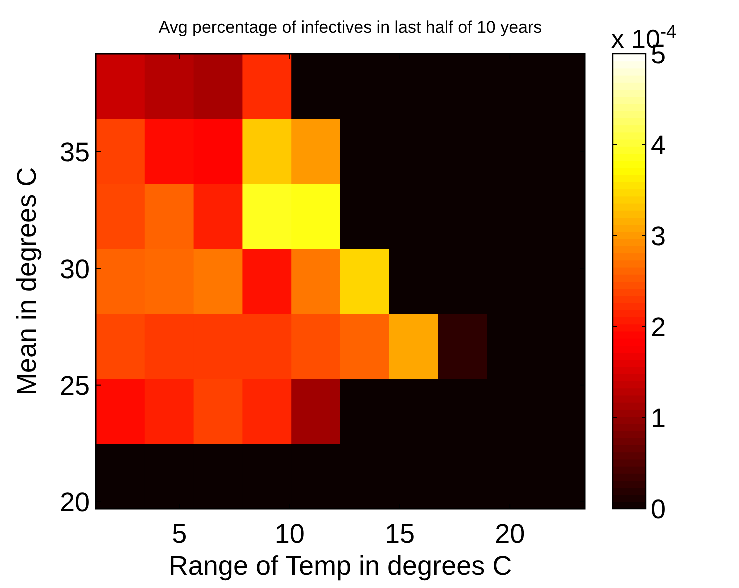  I want to click on x-tick-label: 10, so click(289, 534).